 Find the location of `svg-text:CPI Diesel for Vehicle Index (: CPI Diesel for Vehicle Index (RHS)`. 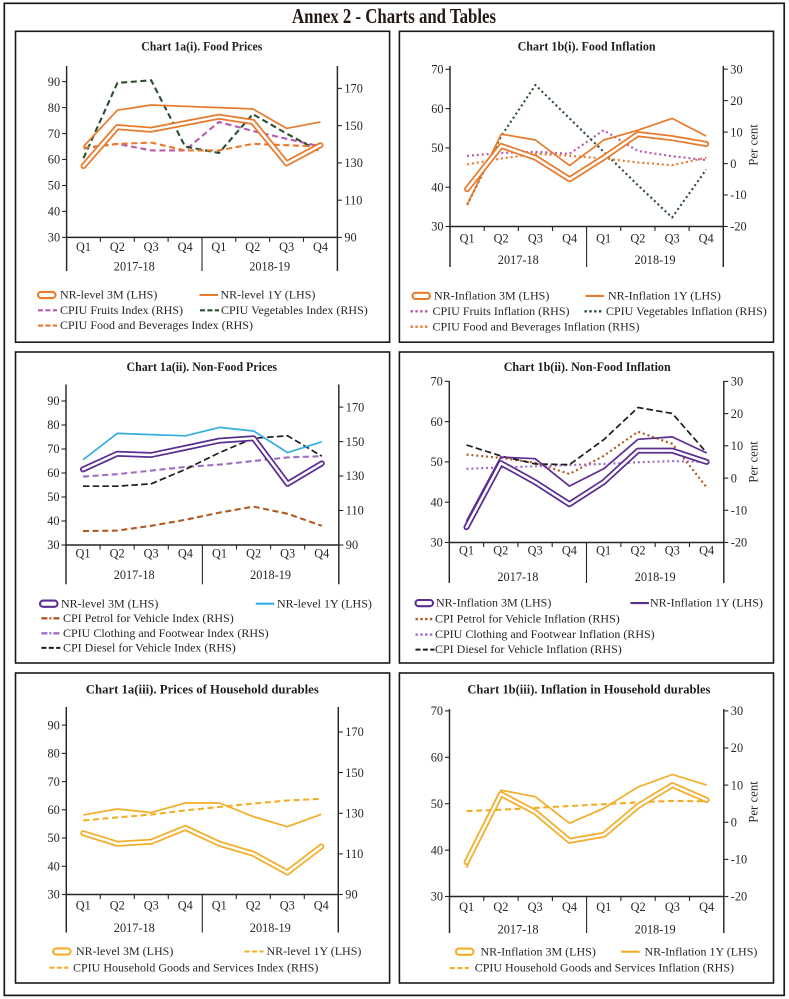

svg-text:CPI Diesel for Vehicle Index (: CPI Diesel for Vehicle Index (RHS) is located at coordinates (149, 648).